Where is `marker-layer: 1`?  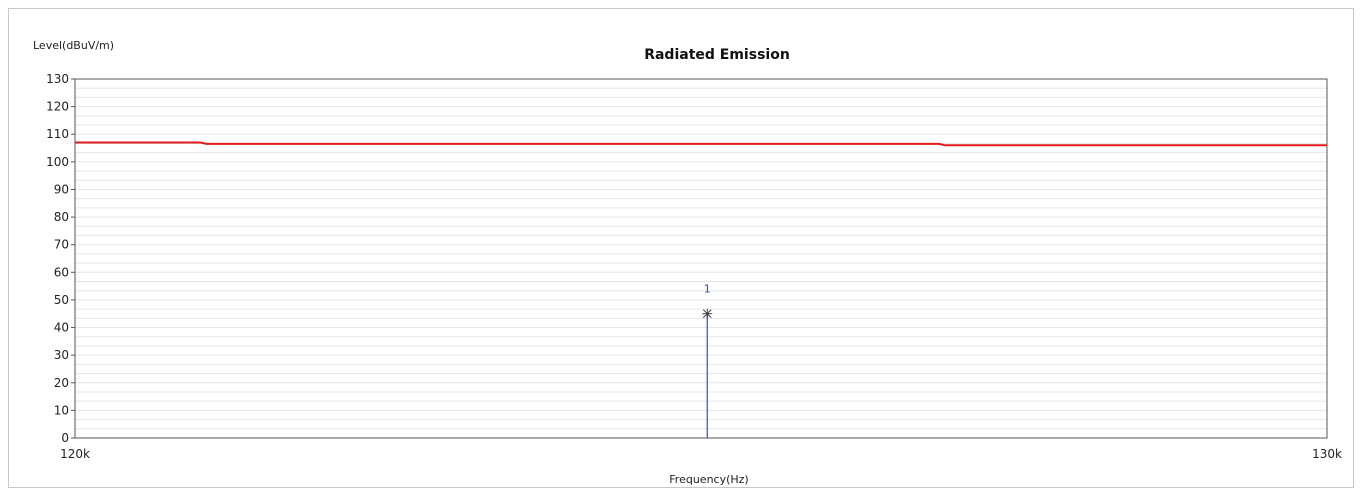 marker-layer: 1 is located at coordinates (707, 360).